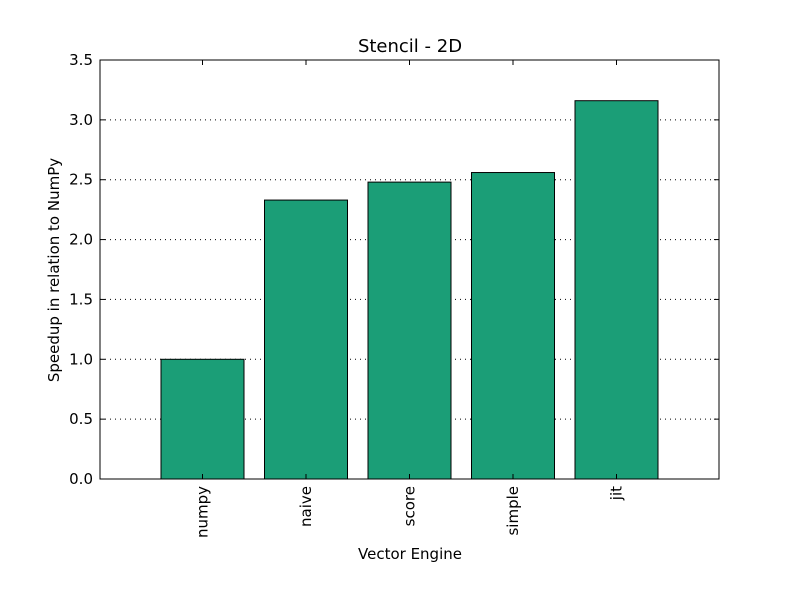 The image size is (800, 600). Describe the element at coordinates (513, 511) in the screenshot. I see `x-tick-label-simple: simple` at that location.